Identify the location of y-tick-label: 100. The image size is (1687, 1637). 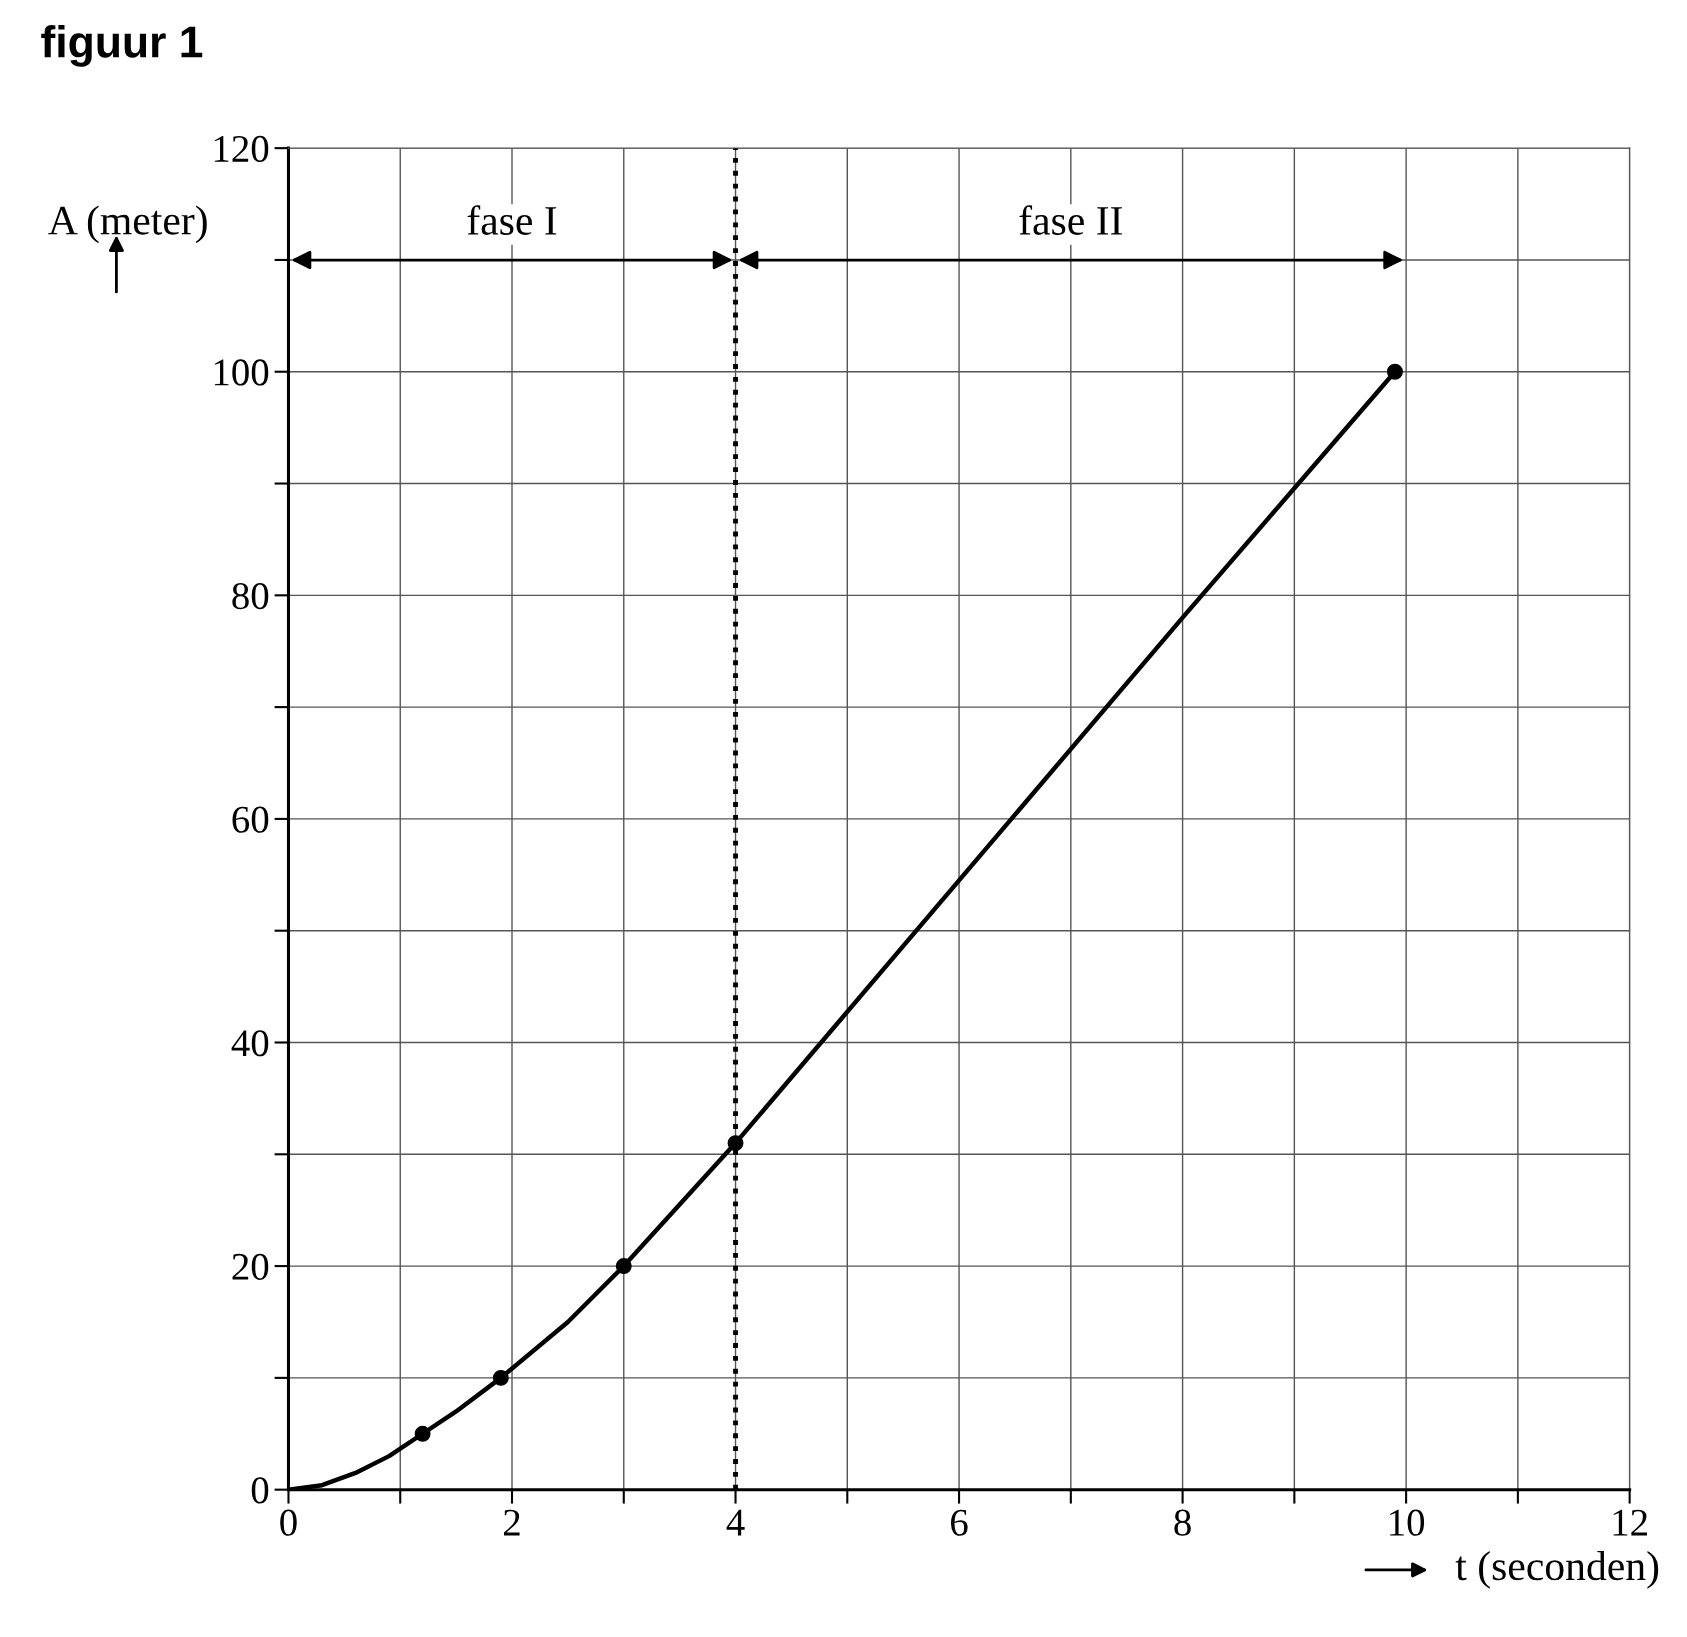
(241, 372).